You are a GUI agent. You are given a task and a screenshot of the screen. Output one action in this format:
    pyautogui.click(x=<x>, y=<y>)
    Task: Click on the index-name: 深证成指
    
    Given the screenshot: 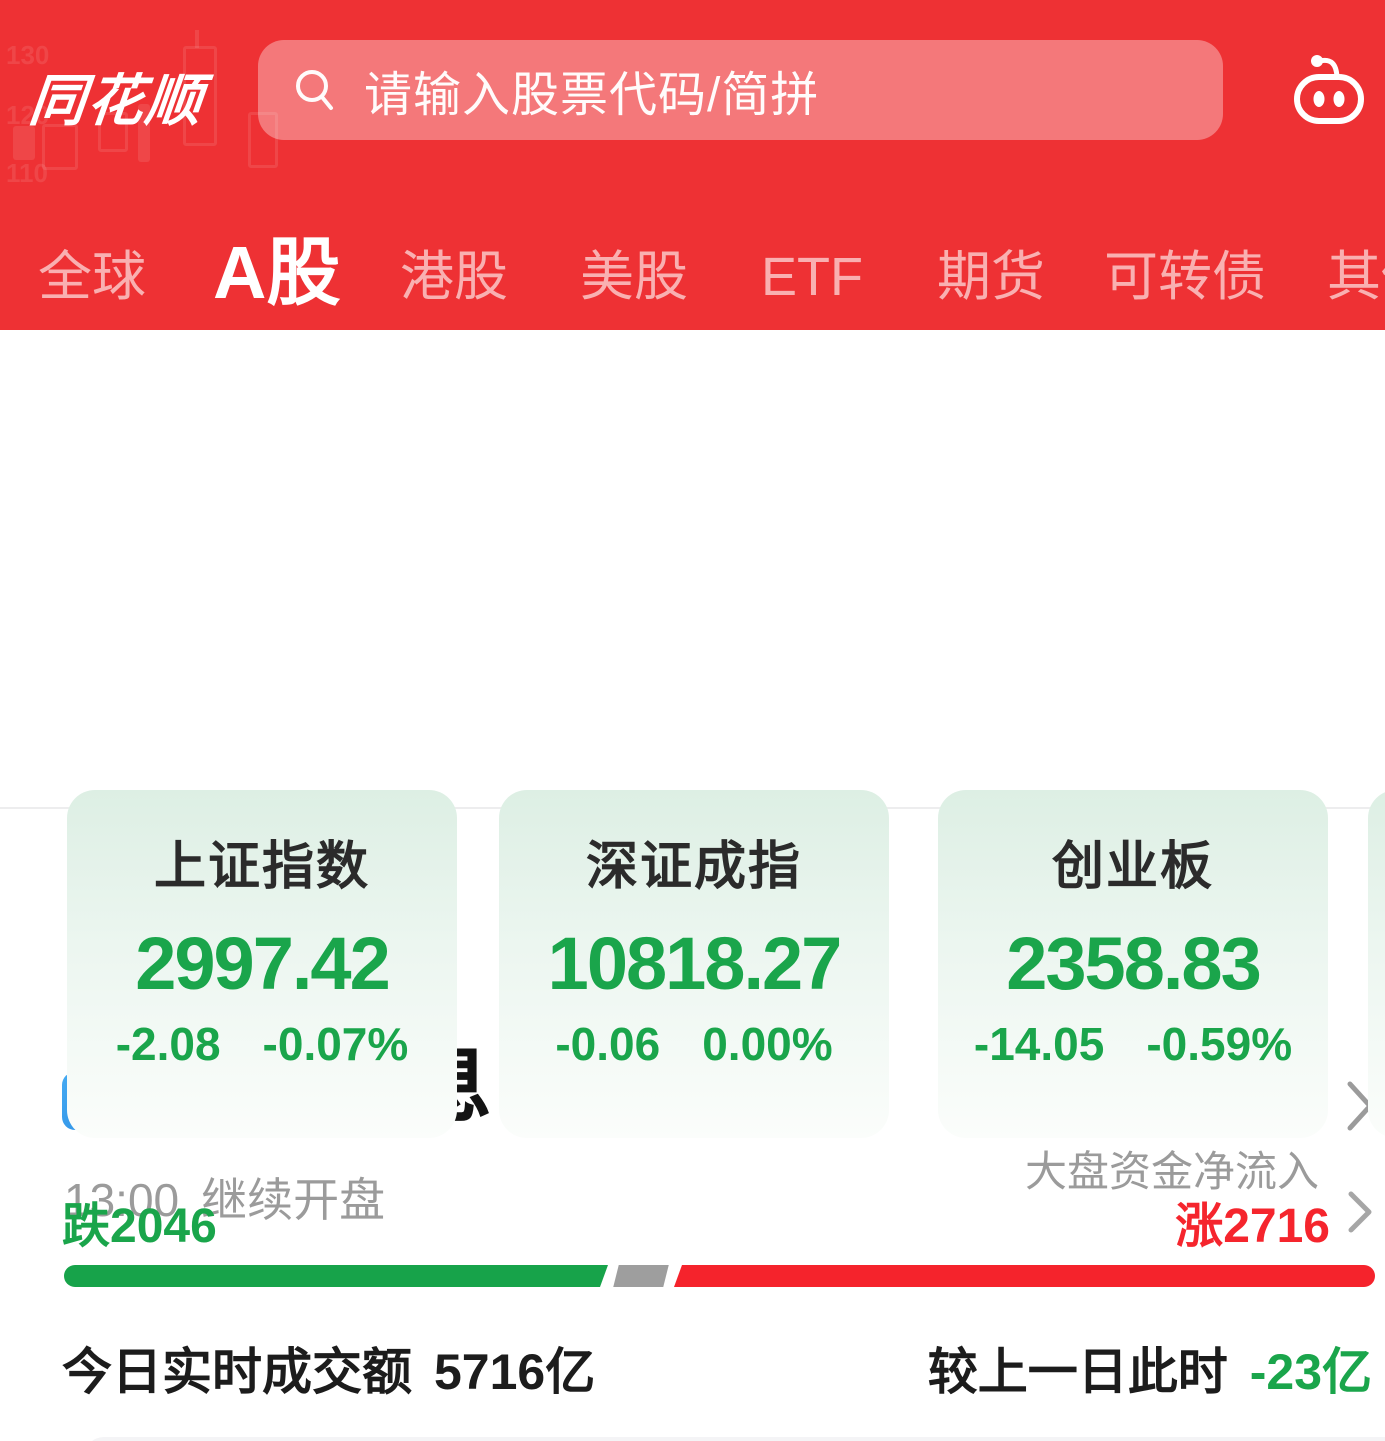 What is the action you would take?
    pyautogui.click(x=693, y=867)
    